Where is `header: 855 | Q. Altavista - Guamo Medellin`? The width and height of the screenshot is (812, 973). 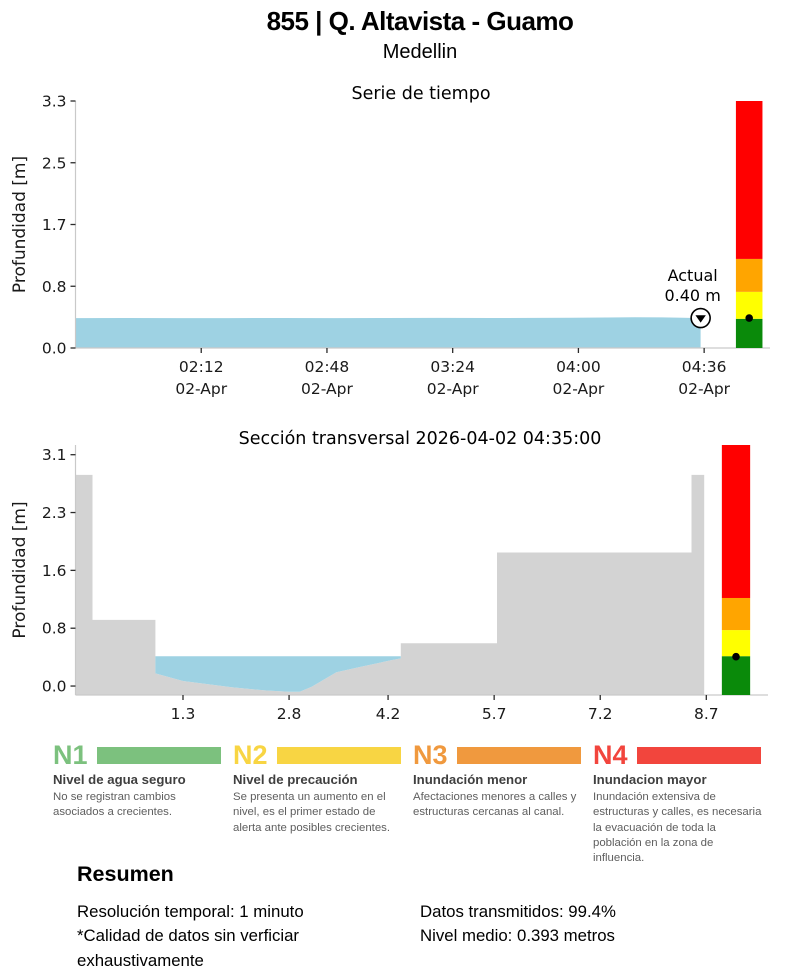 header: 855 | Q. Altavista - Guamo Medellin is located at coordinates (420, 35).